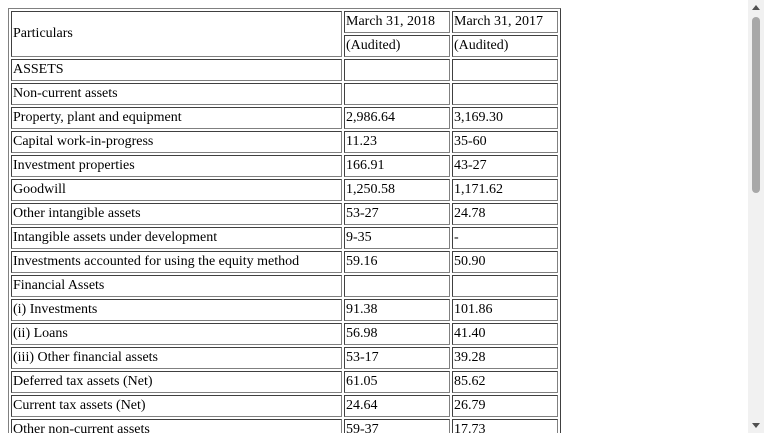  Describe the element at coordinates (176, 70) in the screenshot. I see `row-label: ASSETS` at that location.